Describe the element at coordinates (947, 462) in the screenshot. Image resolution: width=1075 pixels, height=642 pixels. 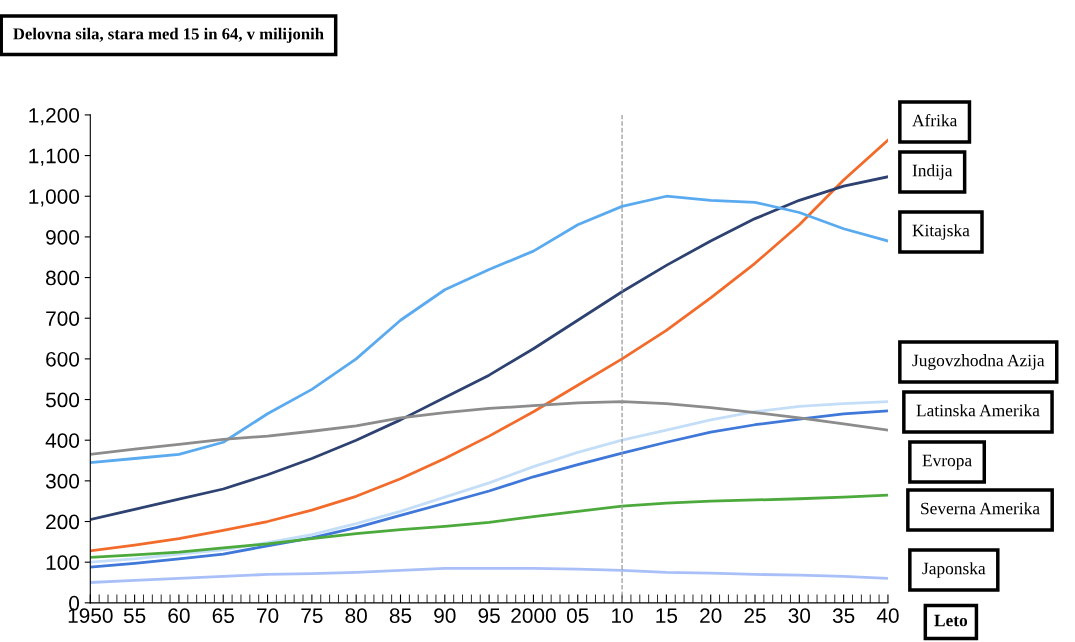
I see `text: Evropa` at that location.